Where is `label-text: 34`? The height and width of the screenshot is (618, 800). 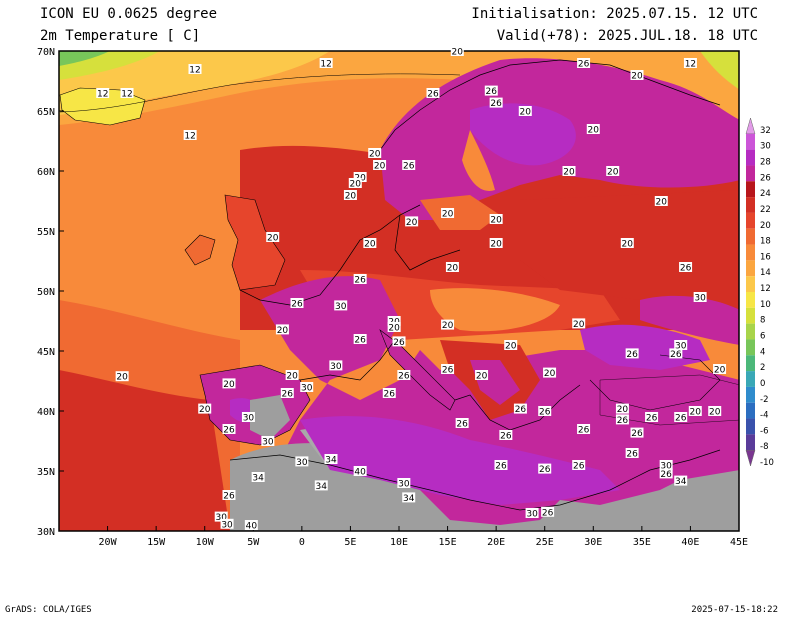
label-text: 34 is located at coordinates (258, 479).